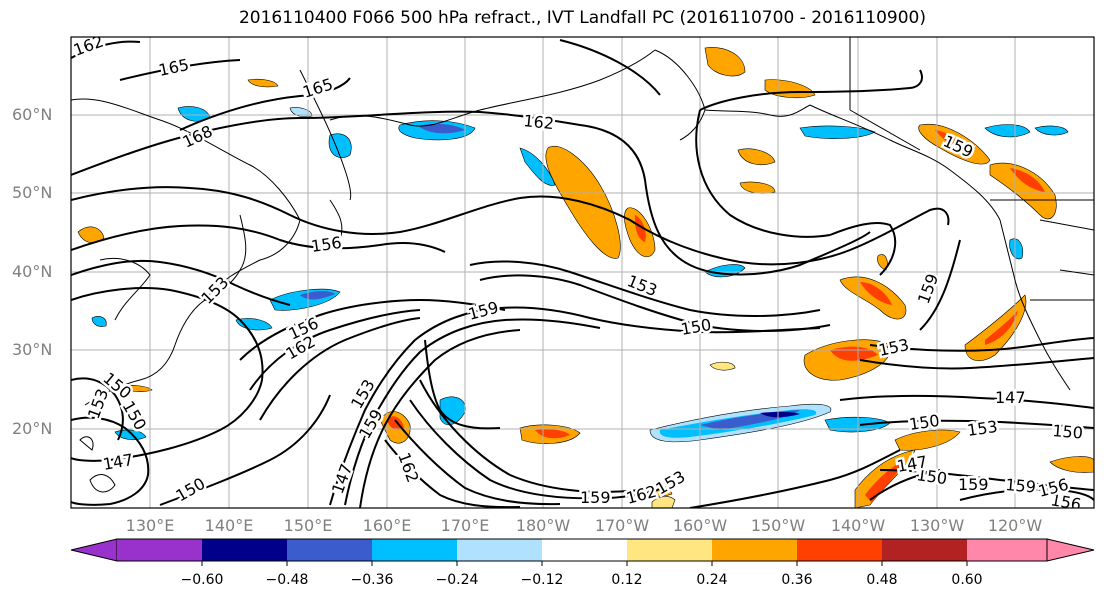 This screenshot has width=1105, height=601. I want to click on colorbar-min-extend, so click(94, 550).